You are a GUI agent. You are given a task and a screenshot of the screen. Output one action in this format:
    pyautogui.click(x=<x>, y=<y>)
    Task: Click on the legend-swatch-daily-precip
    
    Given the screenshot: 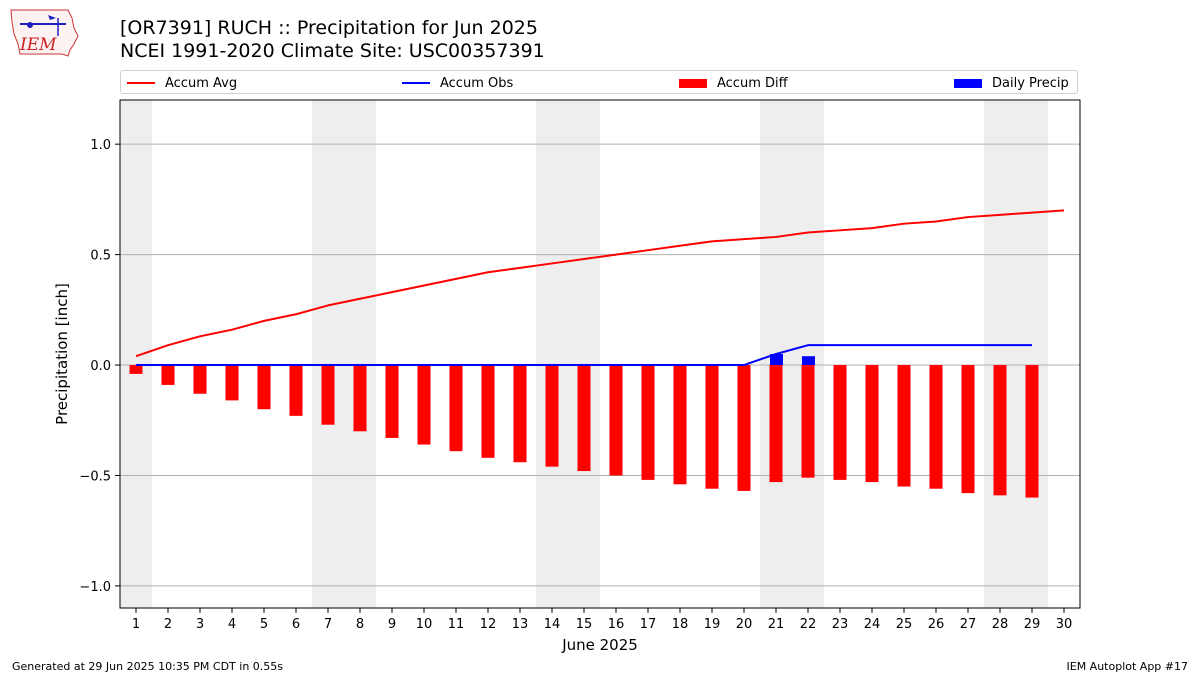 What is the action you would take?
    pyautogui.click(x=968, y=83)
    